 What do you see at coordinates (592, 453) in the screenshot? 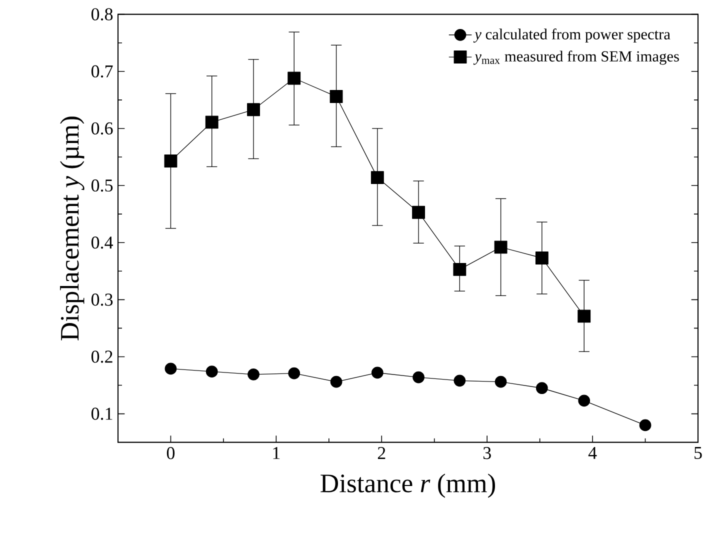
I see `x-tick-label: 4` at bounding box center [592, 453].